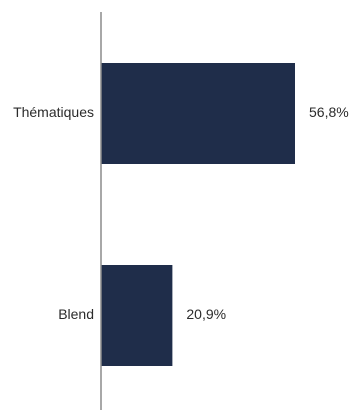 The width and height of the screenshot is (352, 412). What do you see at coordinates (76, 314) in the screenshot?
I see `category-label-1: Blend` at bounding box center [76, 314].